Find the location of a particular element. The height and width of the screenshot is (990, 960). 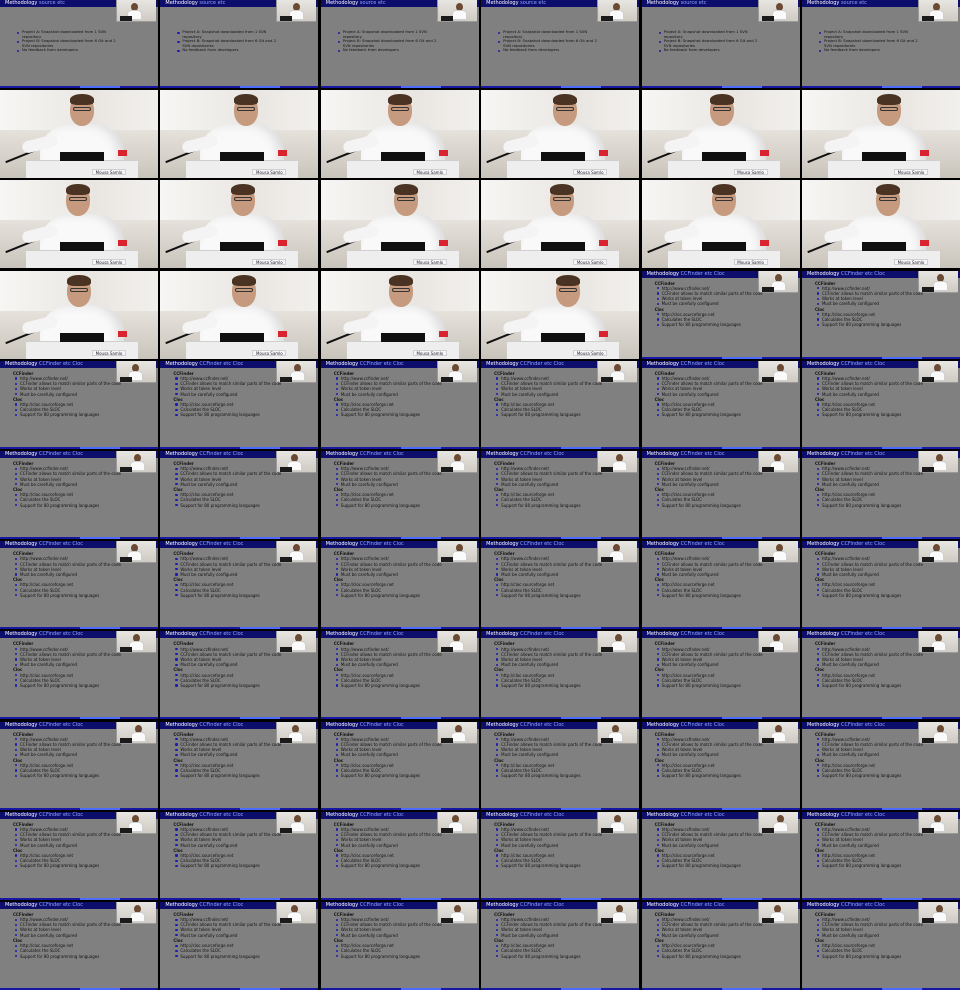

bullet-item: Calculates the SLOC is located at coordinates (558, 860).